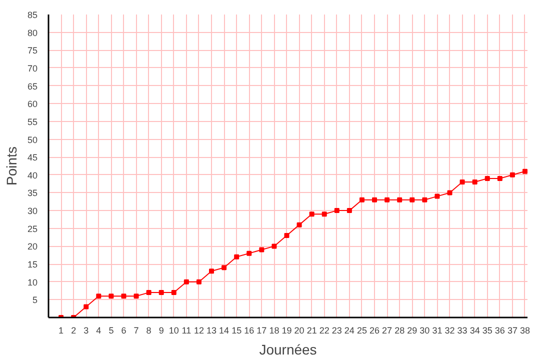  Describe the element at coordinates (287, 331) in the screenshot. I see `x-tick-label: 19` at that location.